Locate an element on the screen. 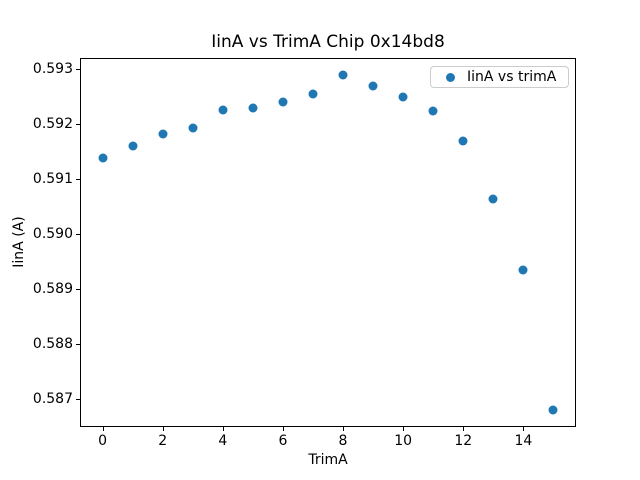  y-tick-label: 0.591 is located at coordinates (52, 179).